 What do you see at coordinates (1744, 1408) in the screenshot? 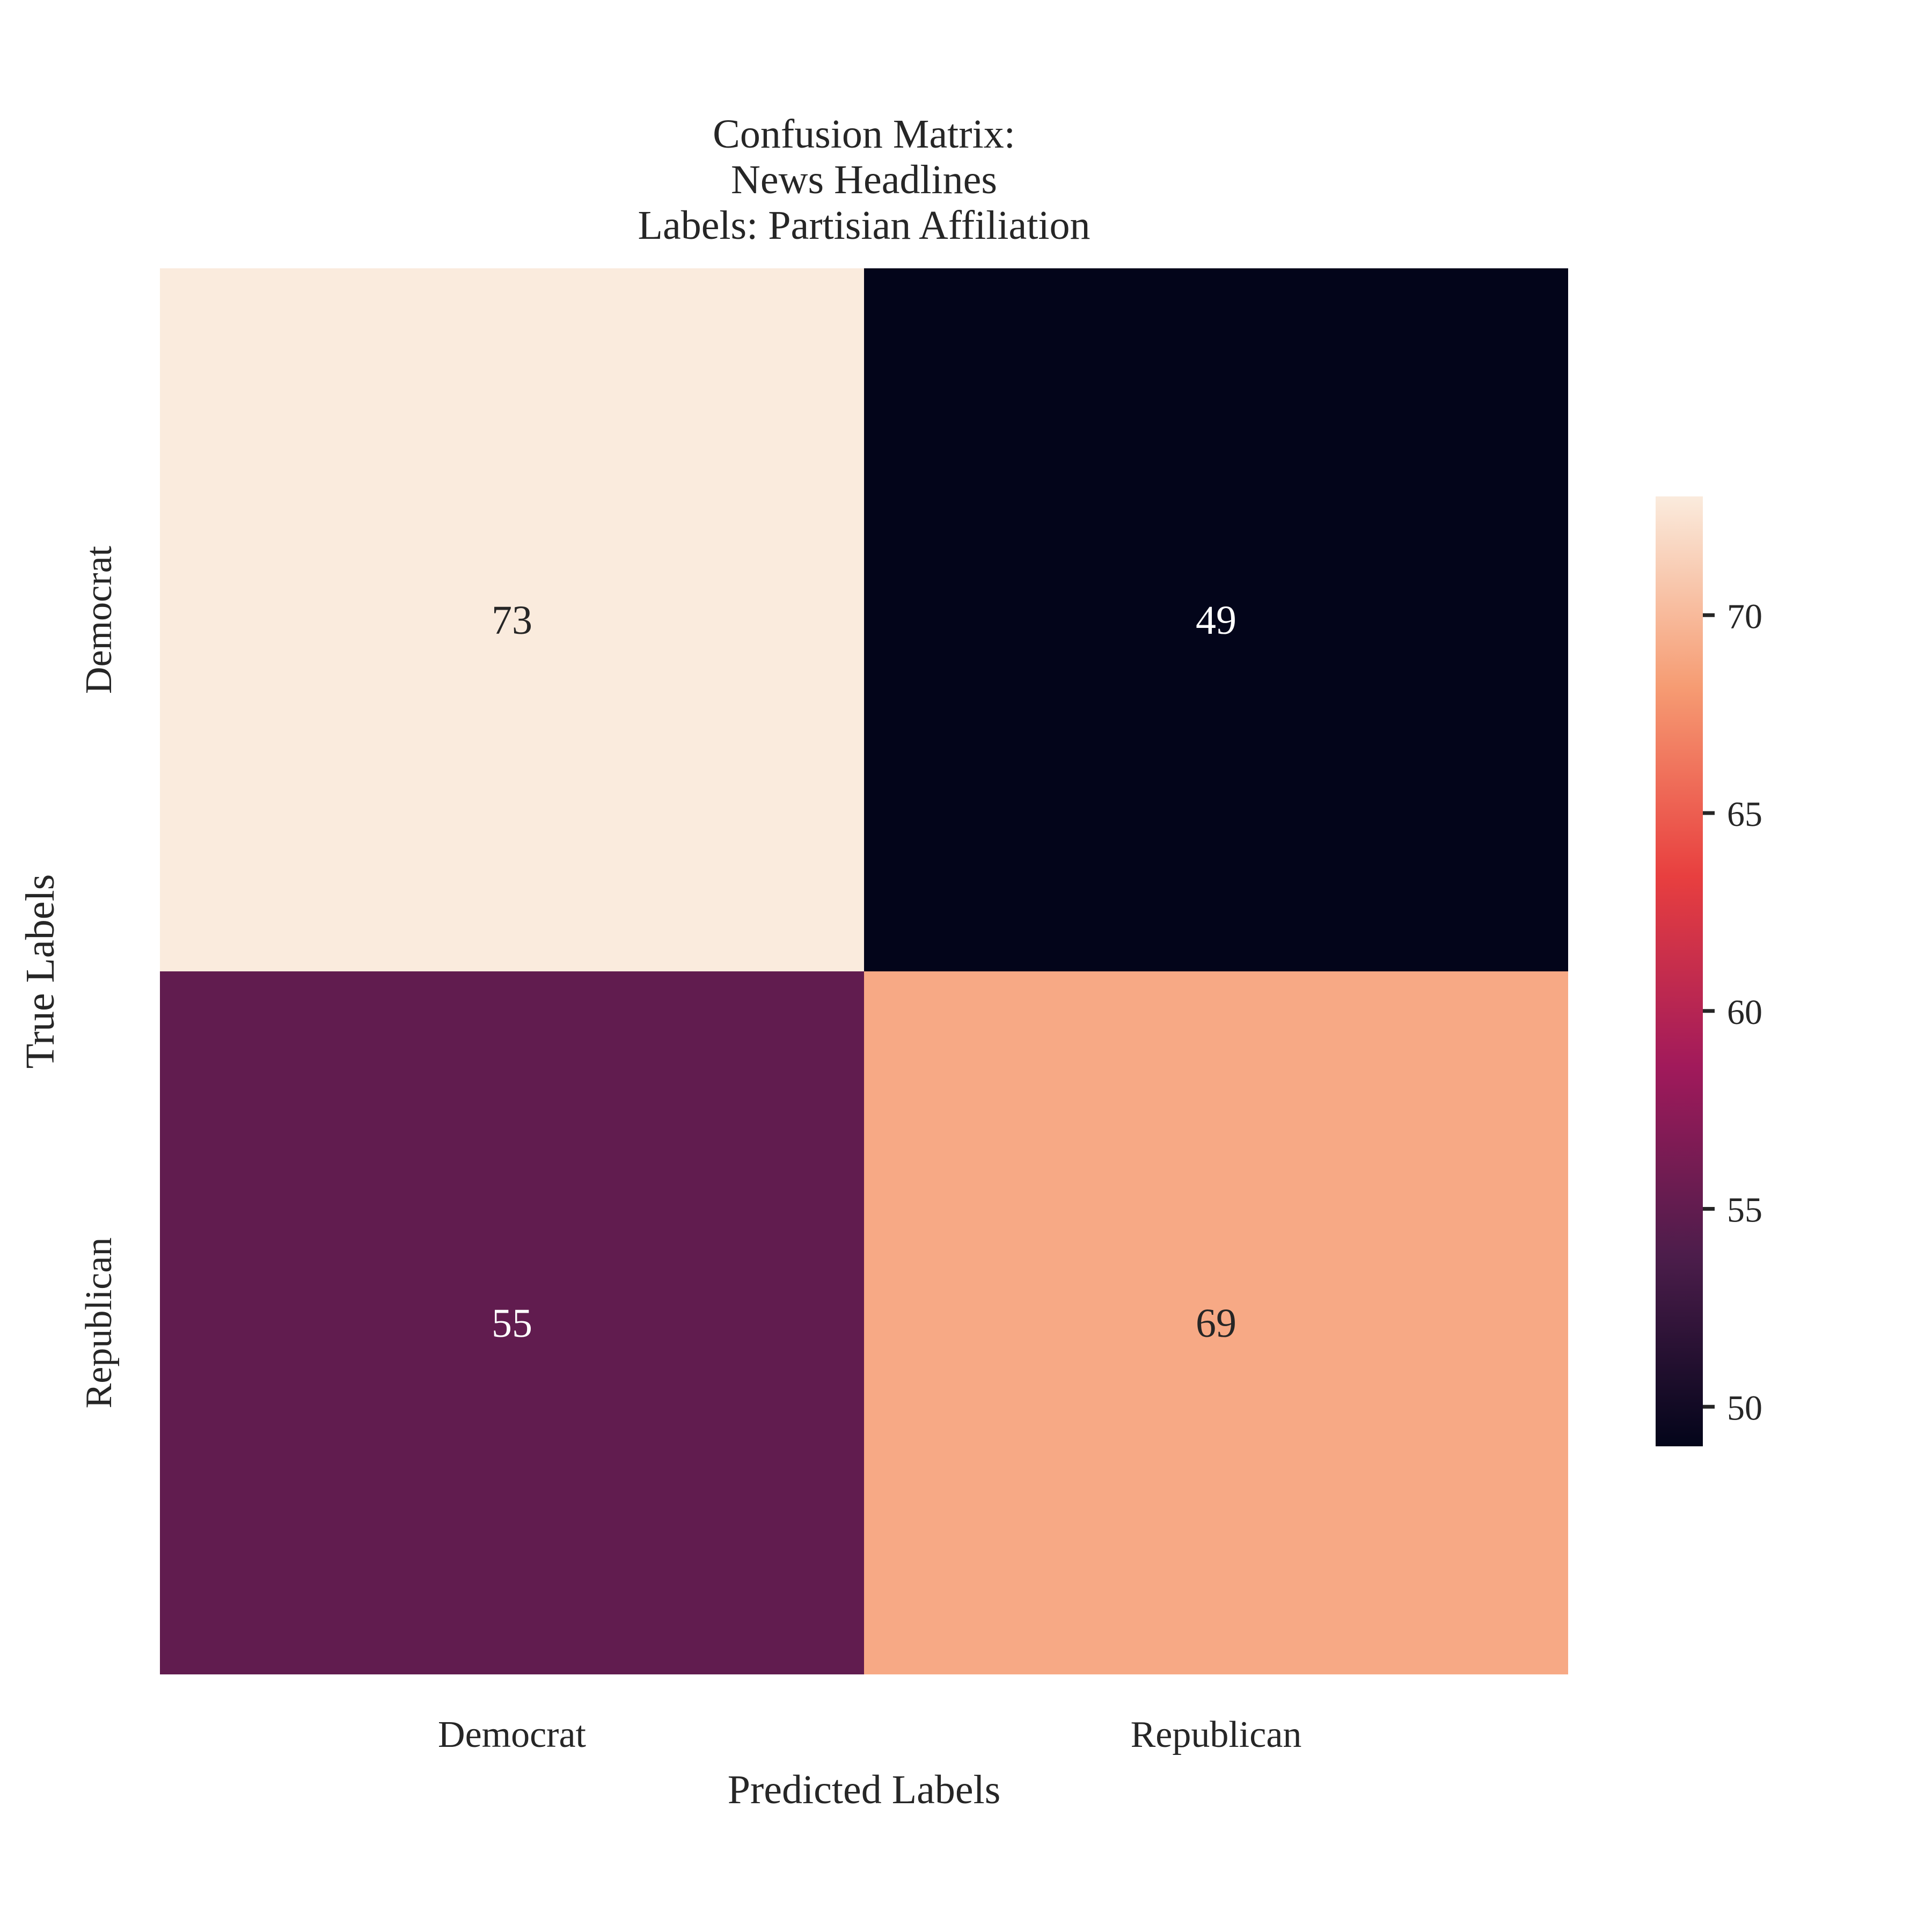
I see `colorbar-tick-label-0: 50` at bounding box center [1744, 1408].